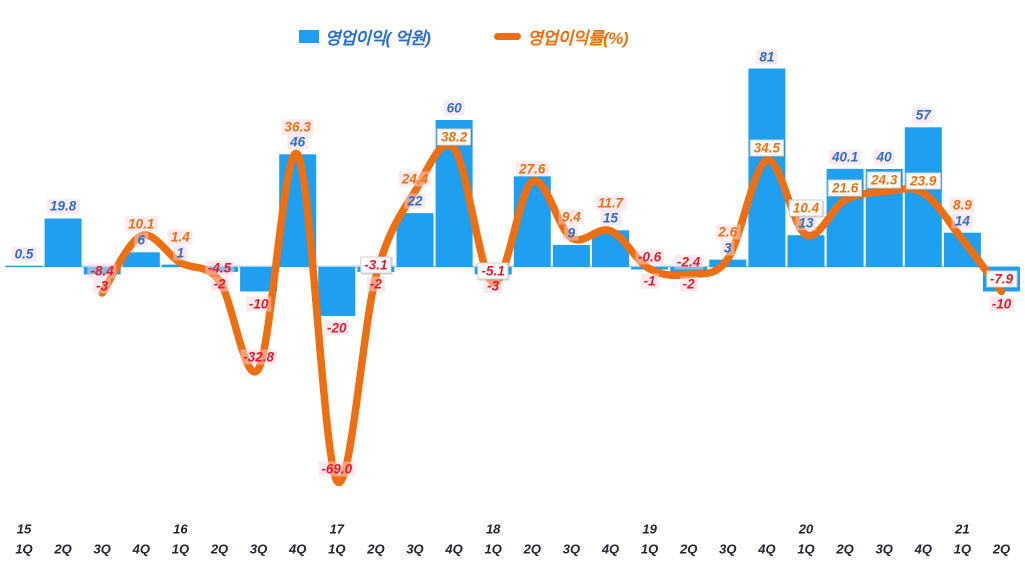  I want to click on line-label-20: 10.4, so click(806, 208).